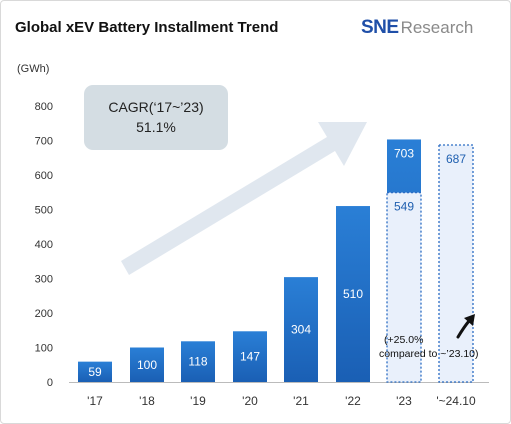 The width and height of the screenshot is (511, 424). I want to click on bar-value-label: 147, so click(250, 357).